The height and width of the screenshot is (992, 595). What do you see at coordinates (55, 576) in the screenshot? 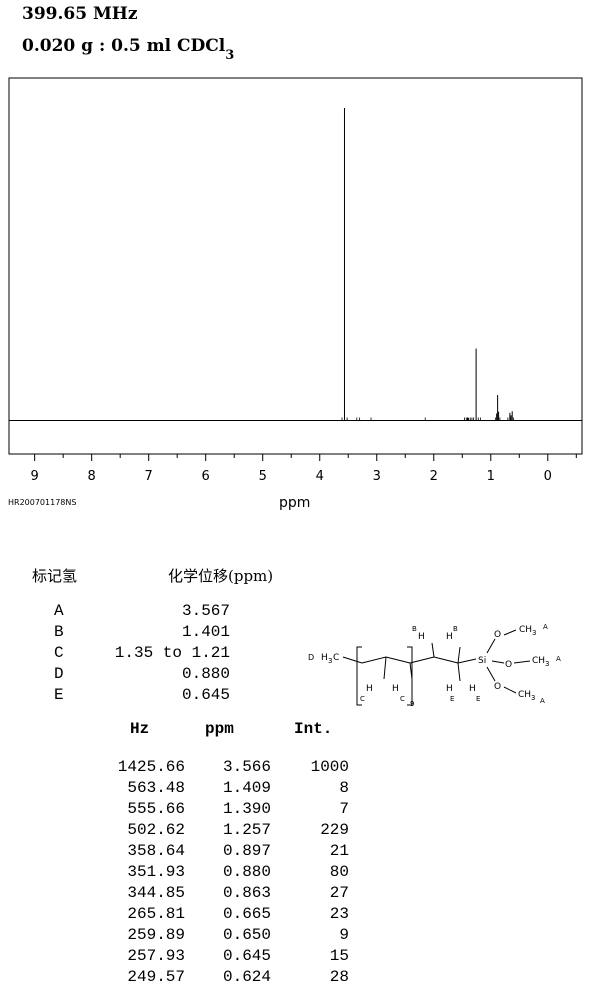
I see `assignment-header-hydrogen: 标记氢` at bounding box center [55, 576].